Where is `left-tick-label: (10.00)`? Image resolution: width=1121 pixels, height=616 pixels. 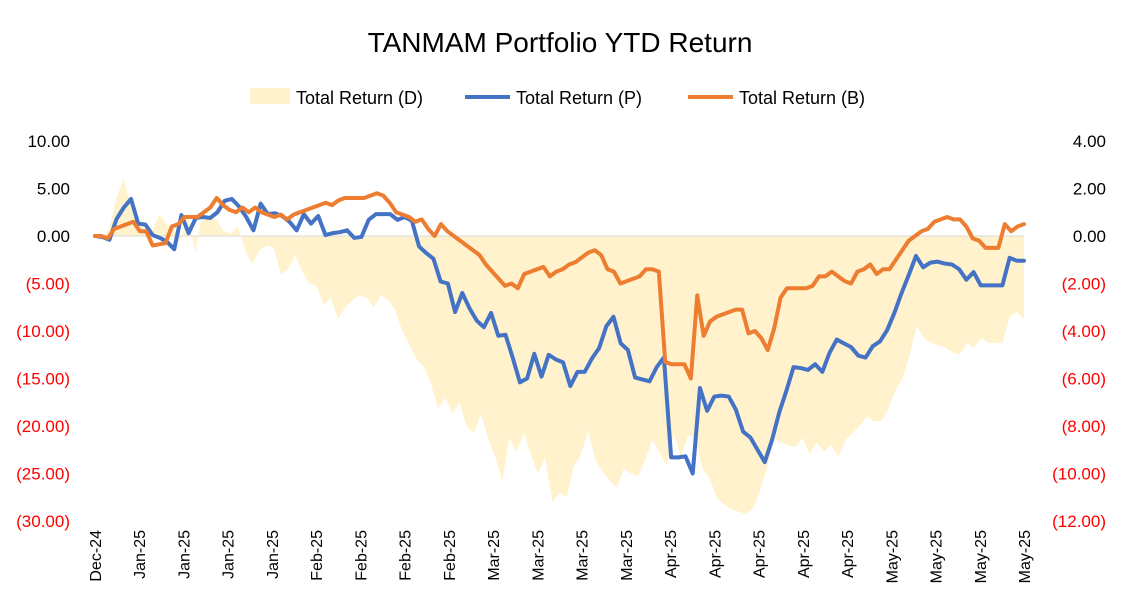
left-tick-label: (10.00) is located at coordinates (43, 331).